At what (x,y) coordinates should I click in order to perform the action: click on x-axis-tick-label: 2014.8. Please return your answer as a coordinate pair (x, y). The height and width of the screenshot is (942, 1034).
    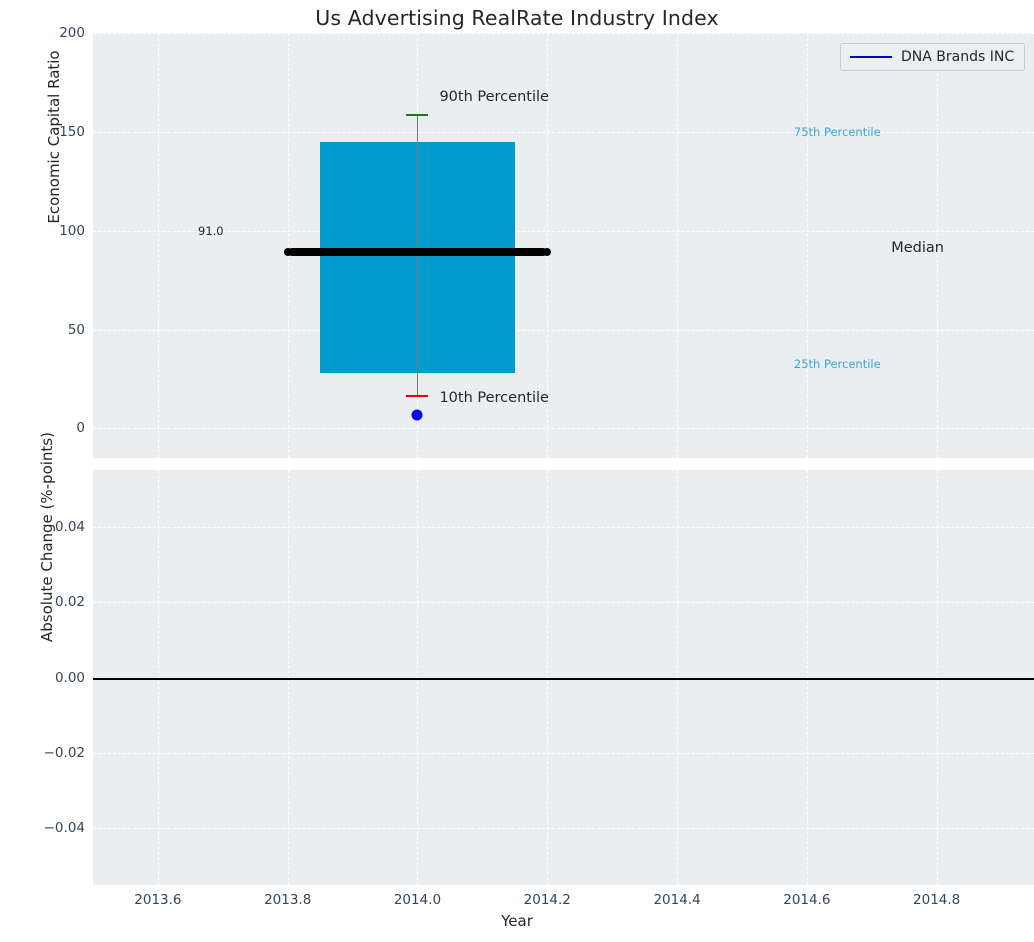
    Looking at the image, I should click on (937, 900).